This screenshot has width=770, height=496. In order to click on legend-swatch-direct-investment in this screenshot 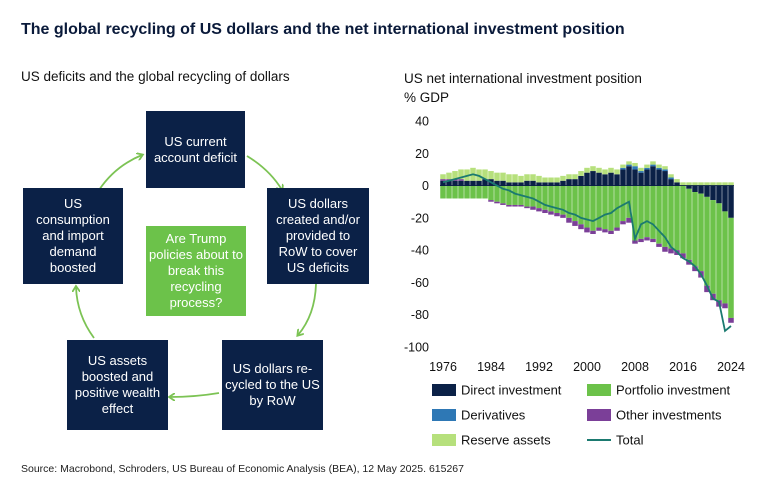, I will do `click(444, 390)`.